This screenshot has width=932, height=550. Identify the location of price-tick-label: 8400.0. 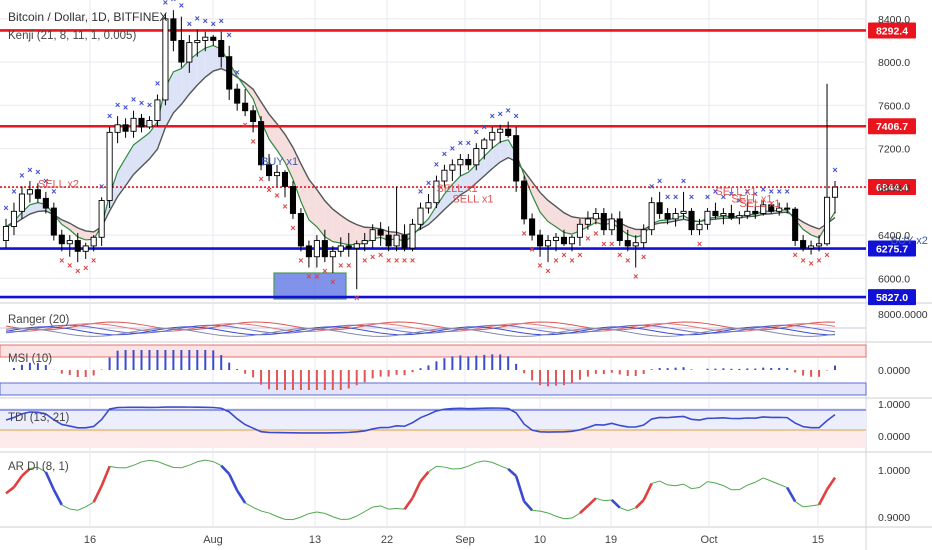
(894, 20).